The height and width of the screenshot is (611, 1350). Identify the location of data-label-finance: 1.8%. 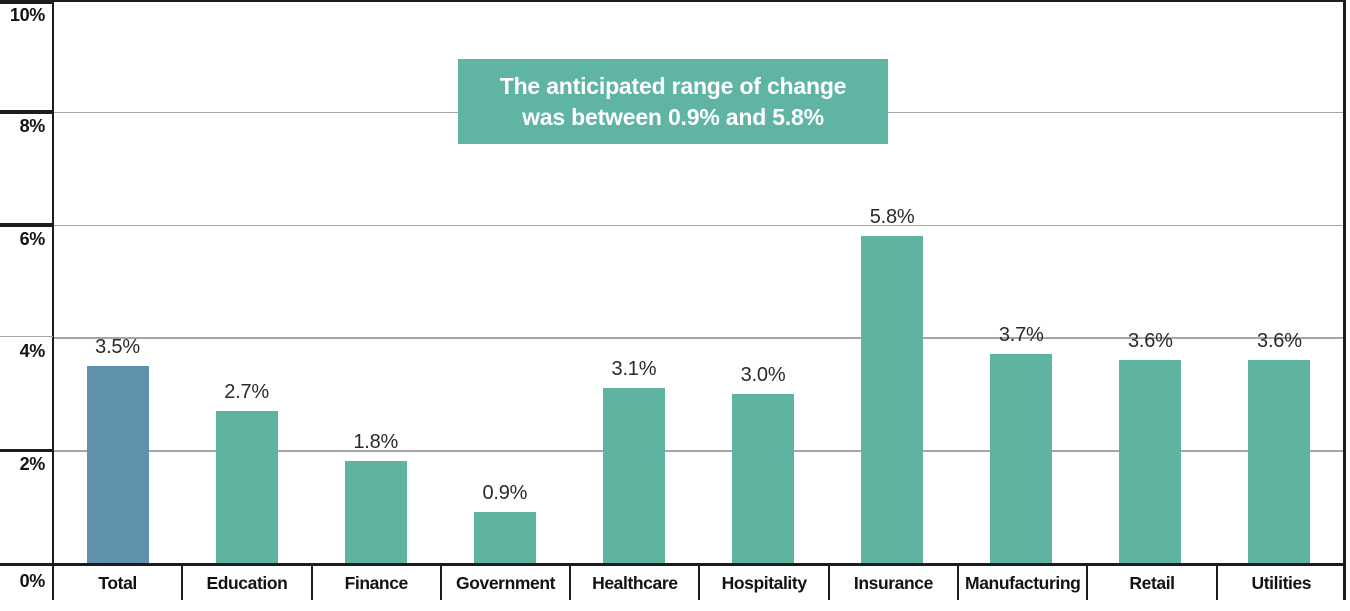
(376, 442).